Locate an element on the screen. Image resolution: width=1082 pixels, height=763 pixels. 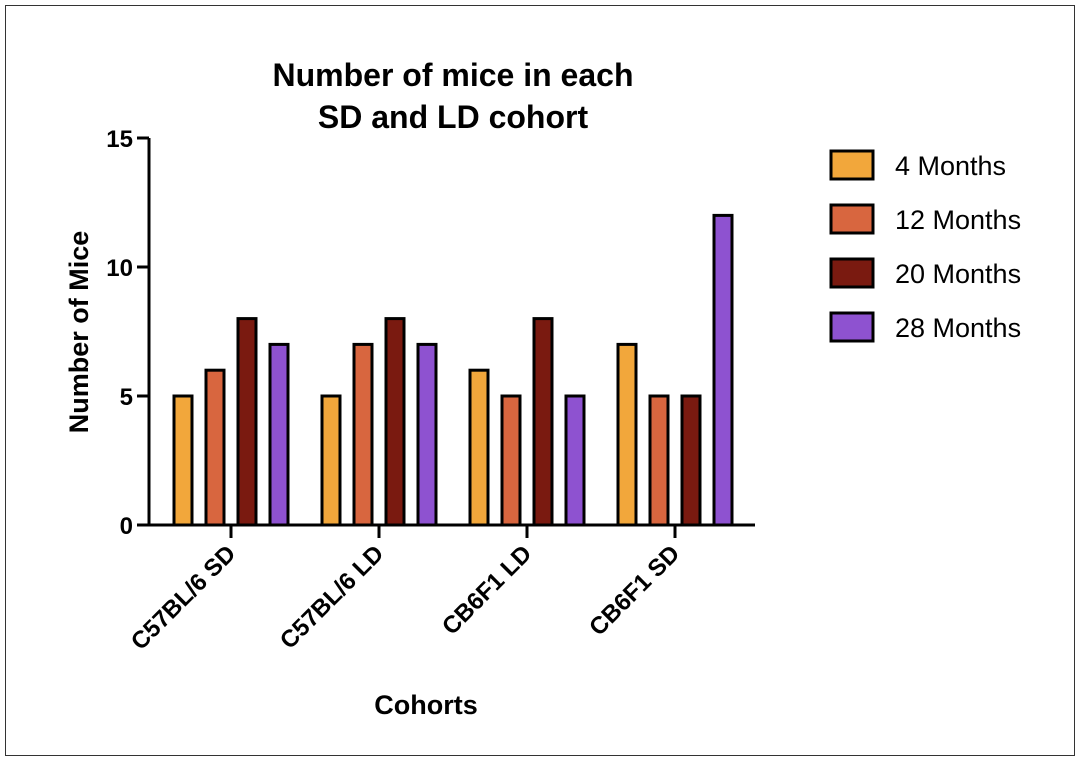
x-category-label: CB6F1 LD is located at coordinates (487, 590).